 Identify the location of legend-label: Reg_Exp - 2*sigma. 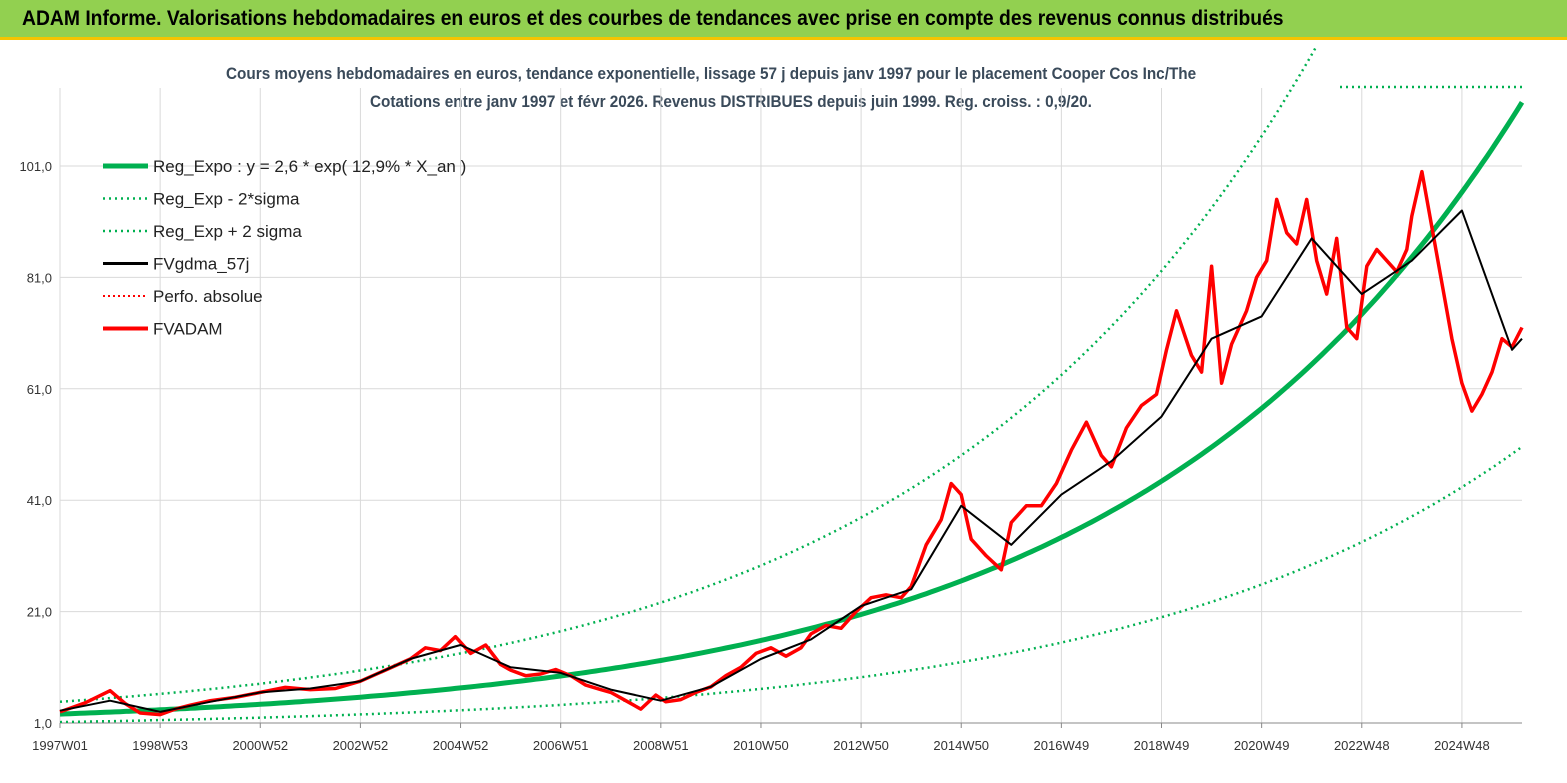
(226, 199).